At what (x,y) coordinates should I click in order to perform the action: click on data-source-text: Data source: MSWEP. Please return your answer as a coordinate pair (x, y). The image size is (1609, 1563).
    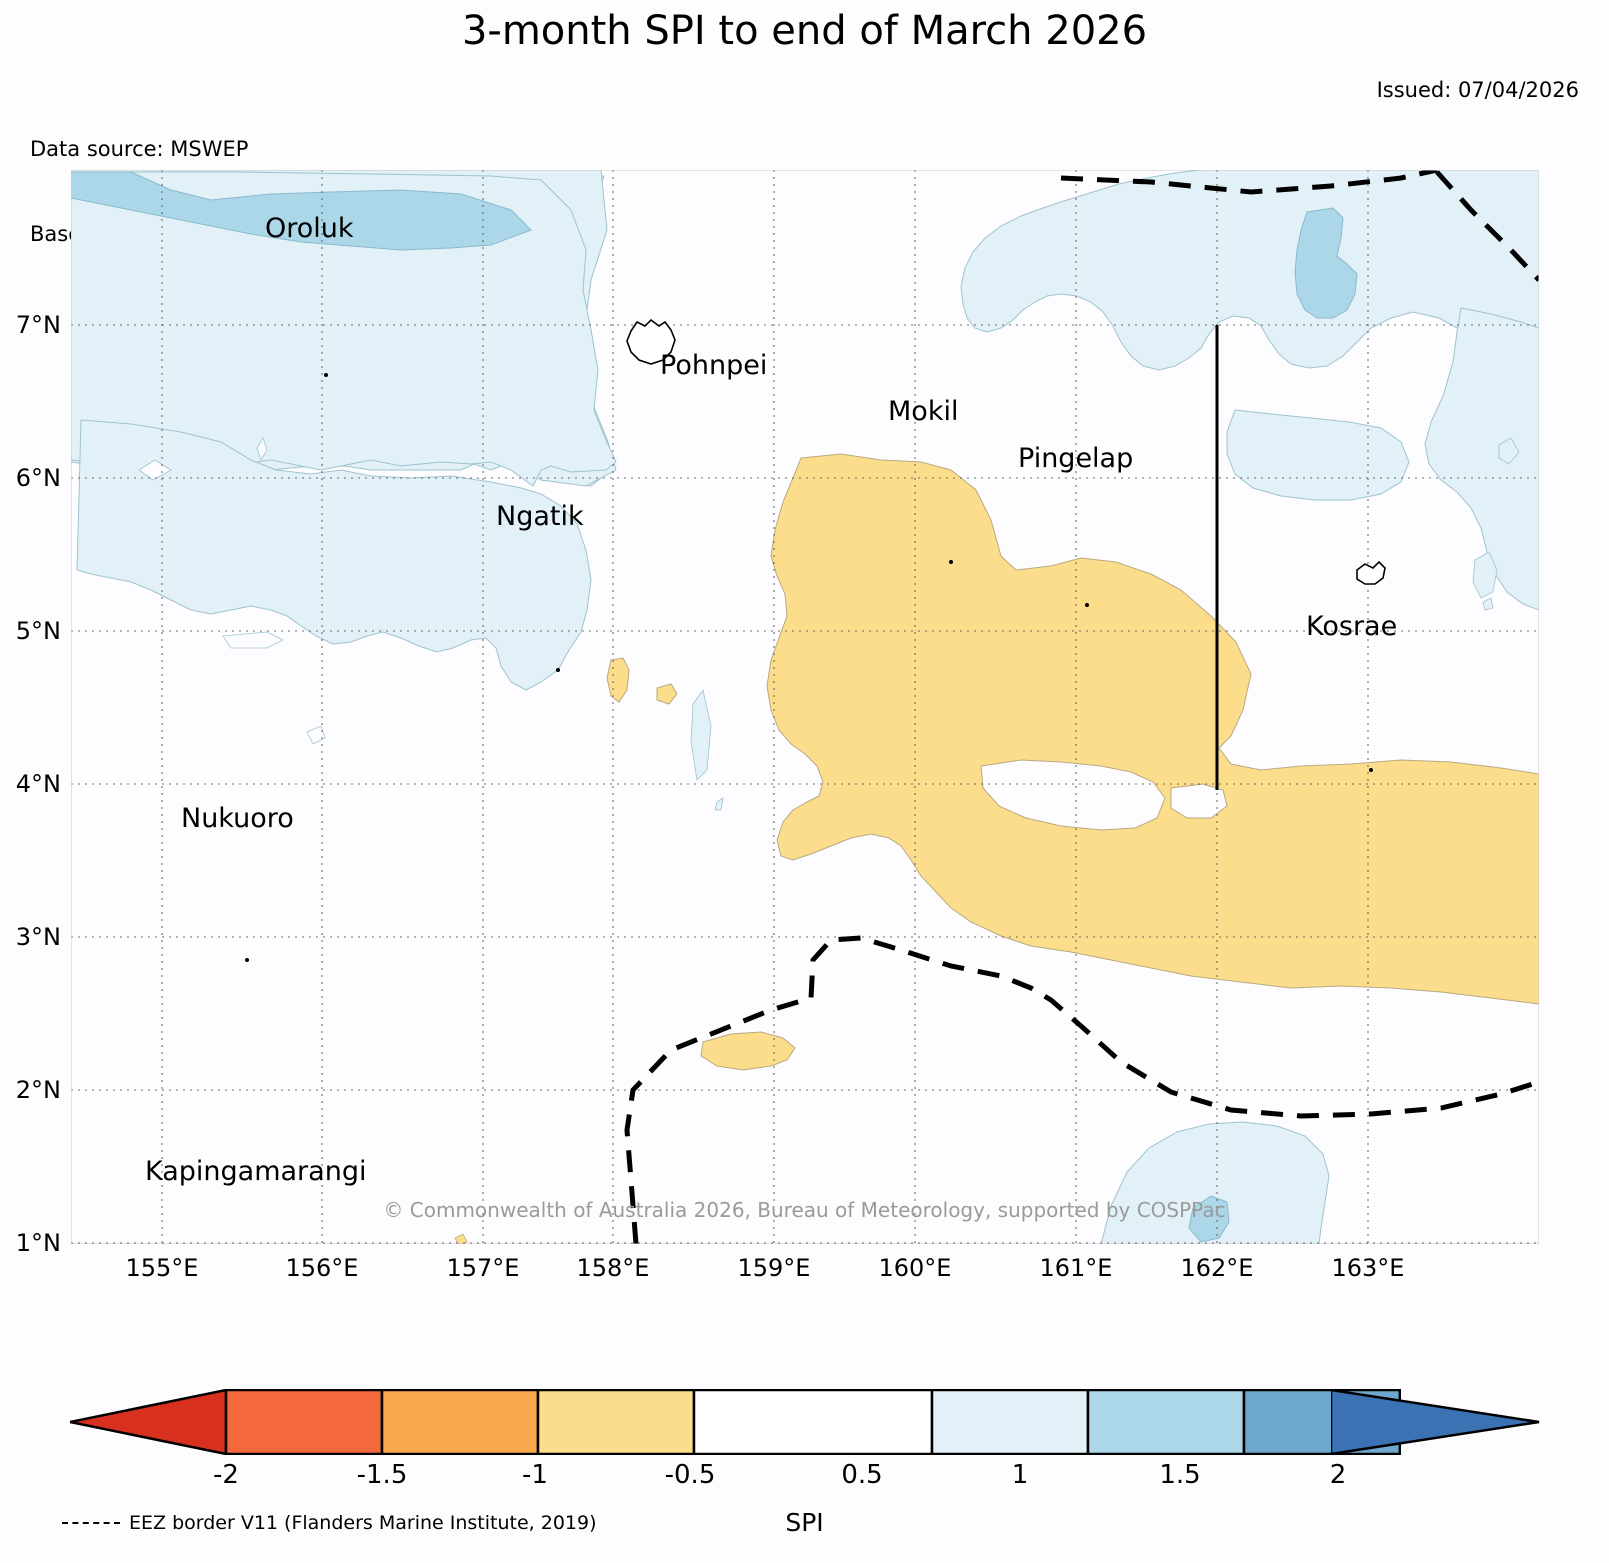
    Looking at the image, I should click on (139, 148).